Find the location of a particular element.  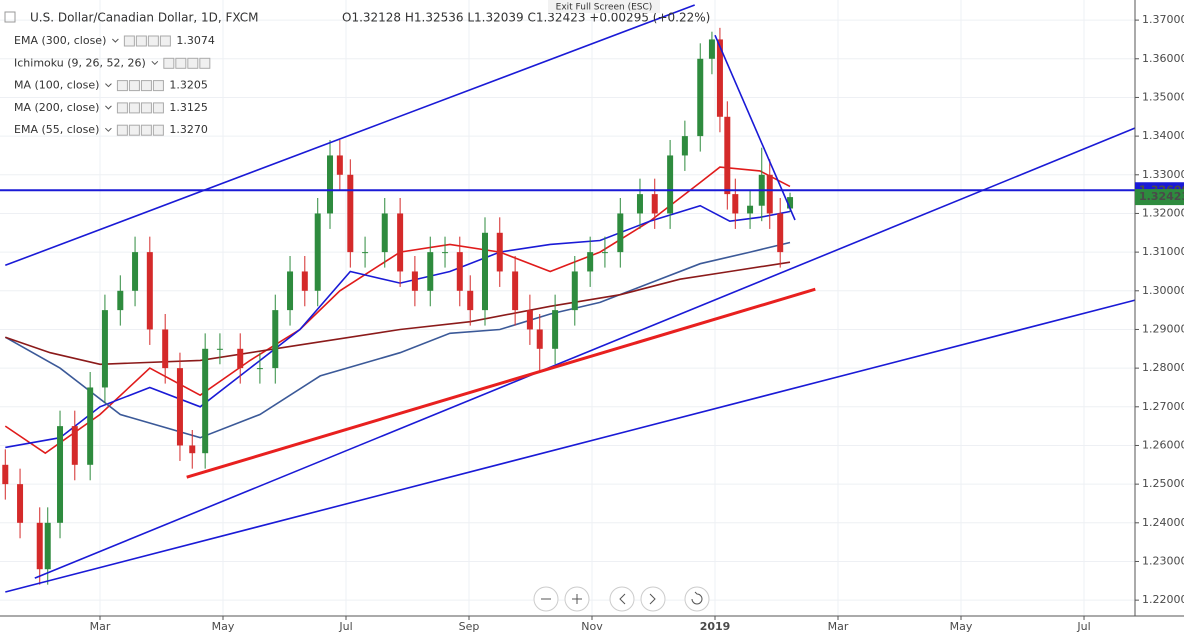

x-tick-label: Nov is located at coordinates (592, 626).